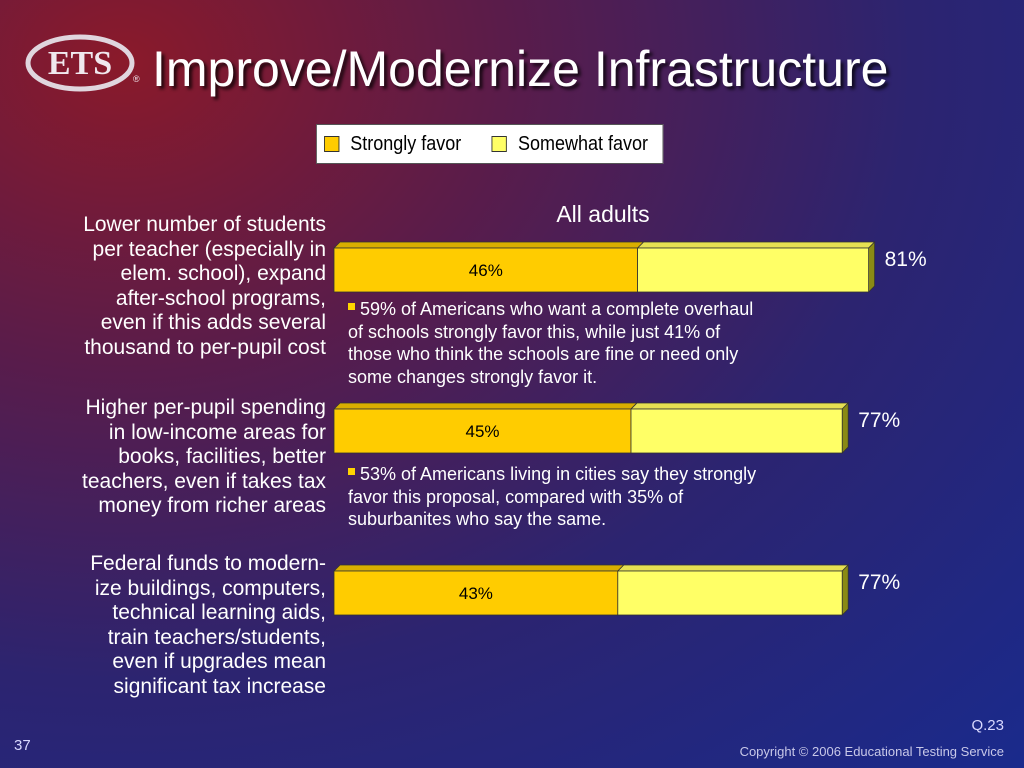  I want to click on legend-item-somewhat-favor: Somewhat favor, so click(570, 144).